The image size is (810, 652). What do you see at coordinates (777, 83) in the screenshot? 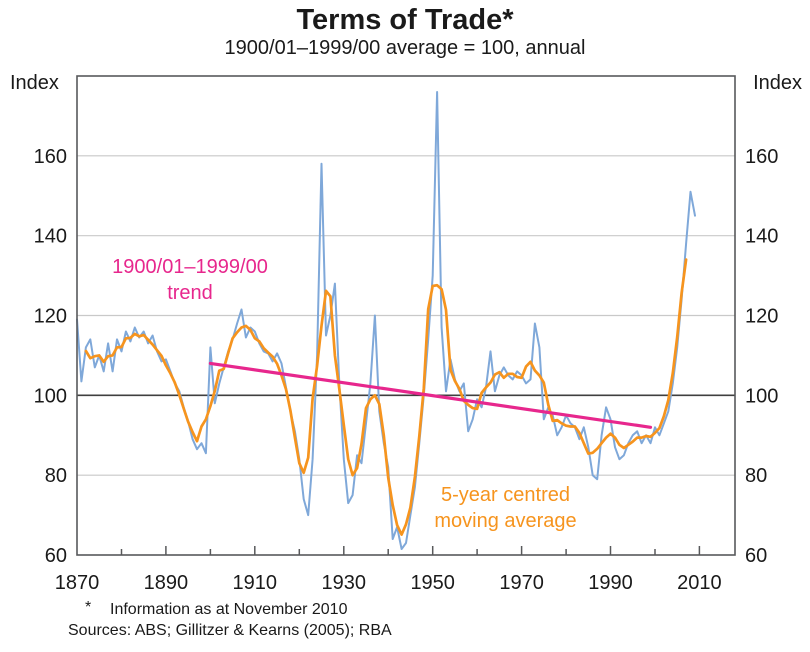
I see `y-axis-unit-label-right: Index` at bounding box center [777, 83].